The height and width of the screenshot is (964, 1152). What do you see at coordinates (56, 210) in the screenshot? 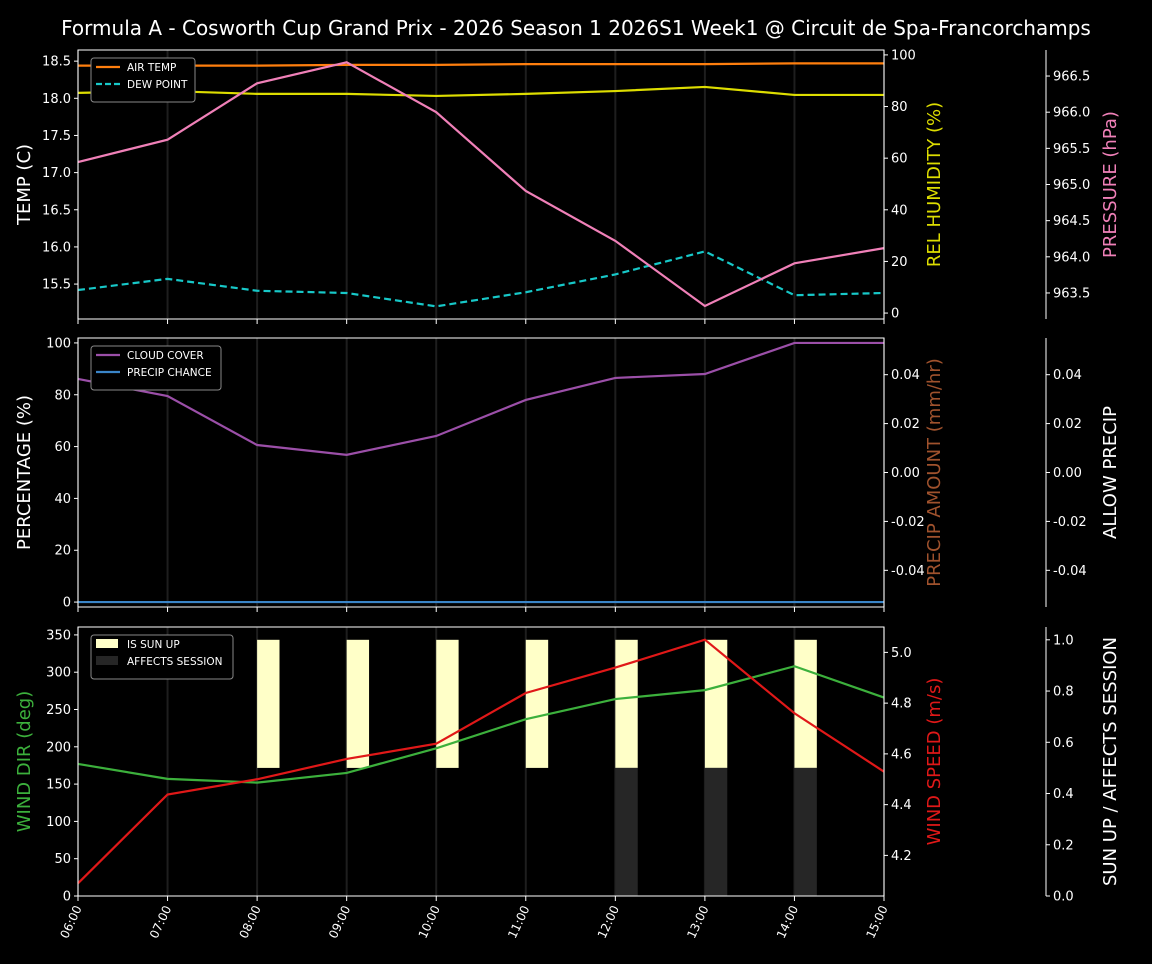
I see `y-tick-label: 16.5` at bounding box center [56, 210].